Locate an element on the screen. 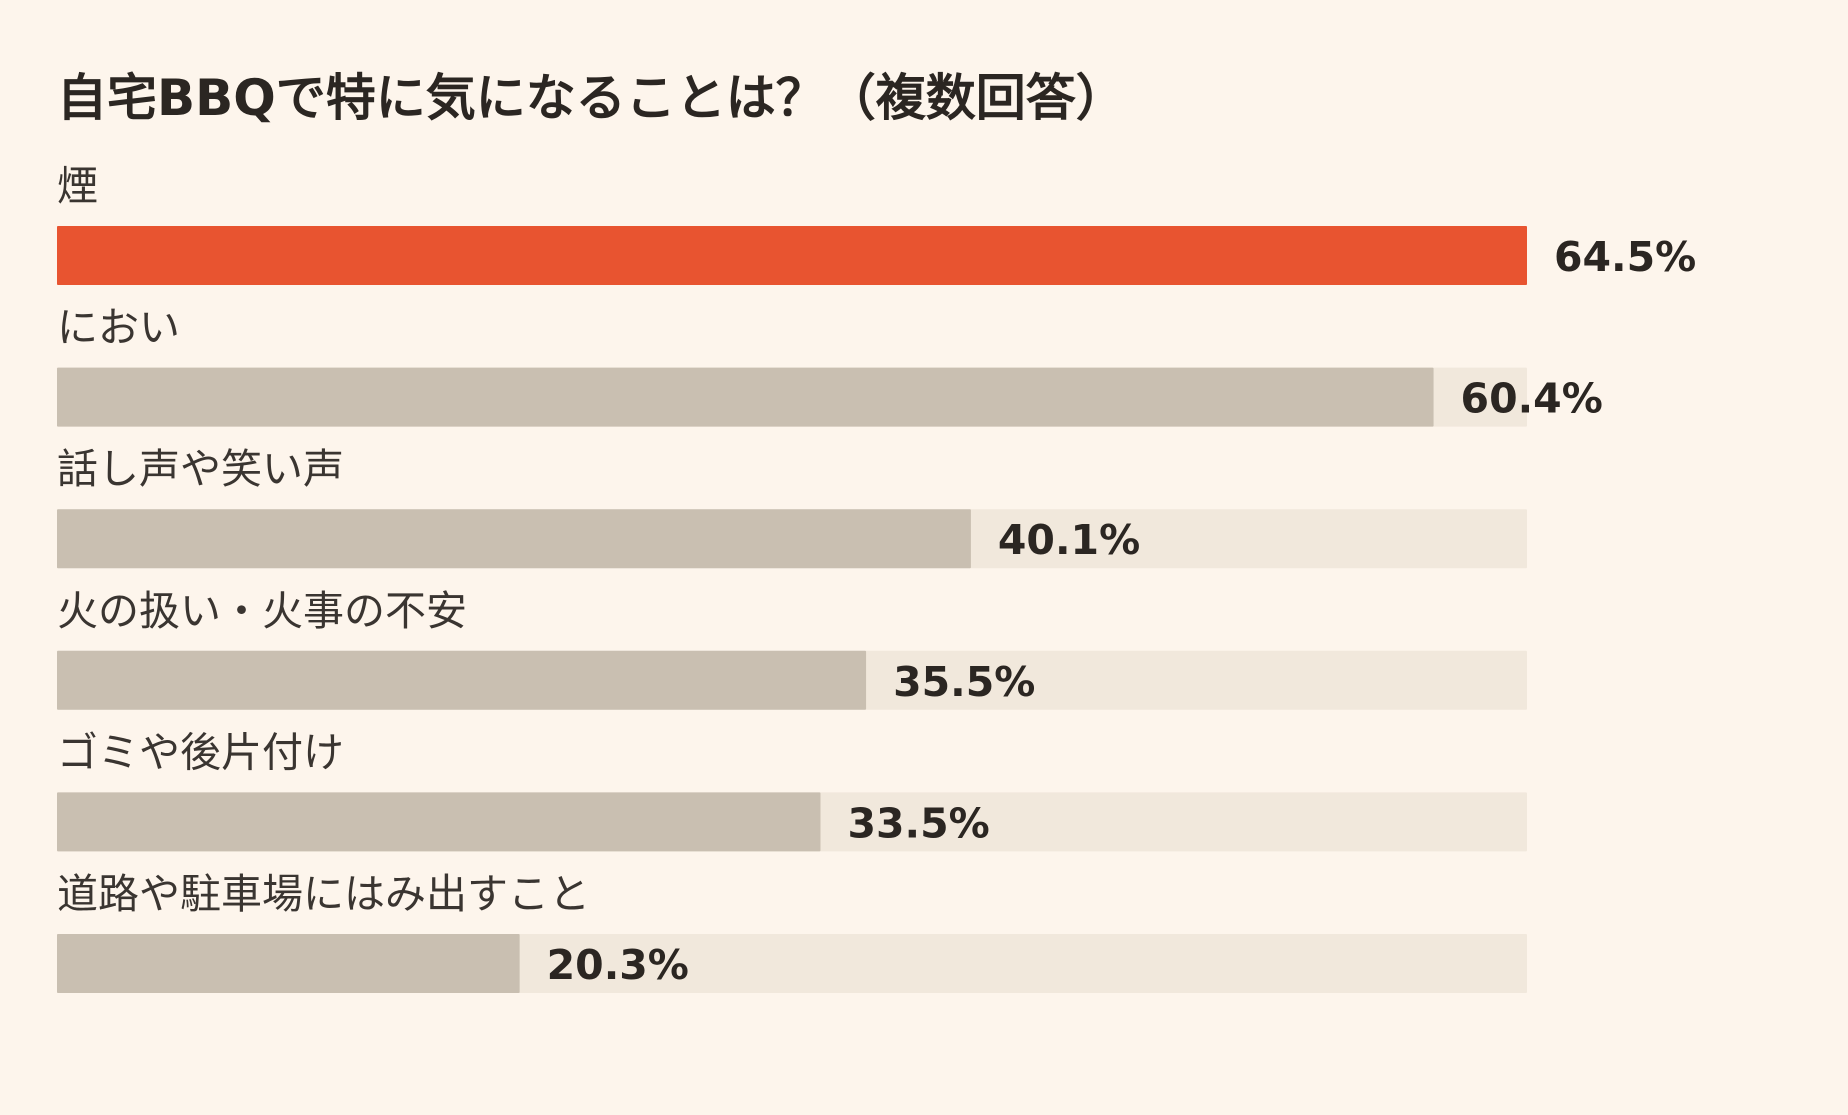 This screenshot has width=1848, height=1115. category-label: 話し声や笑い声 is located at coordinates (200, 469).